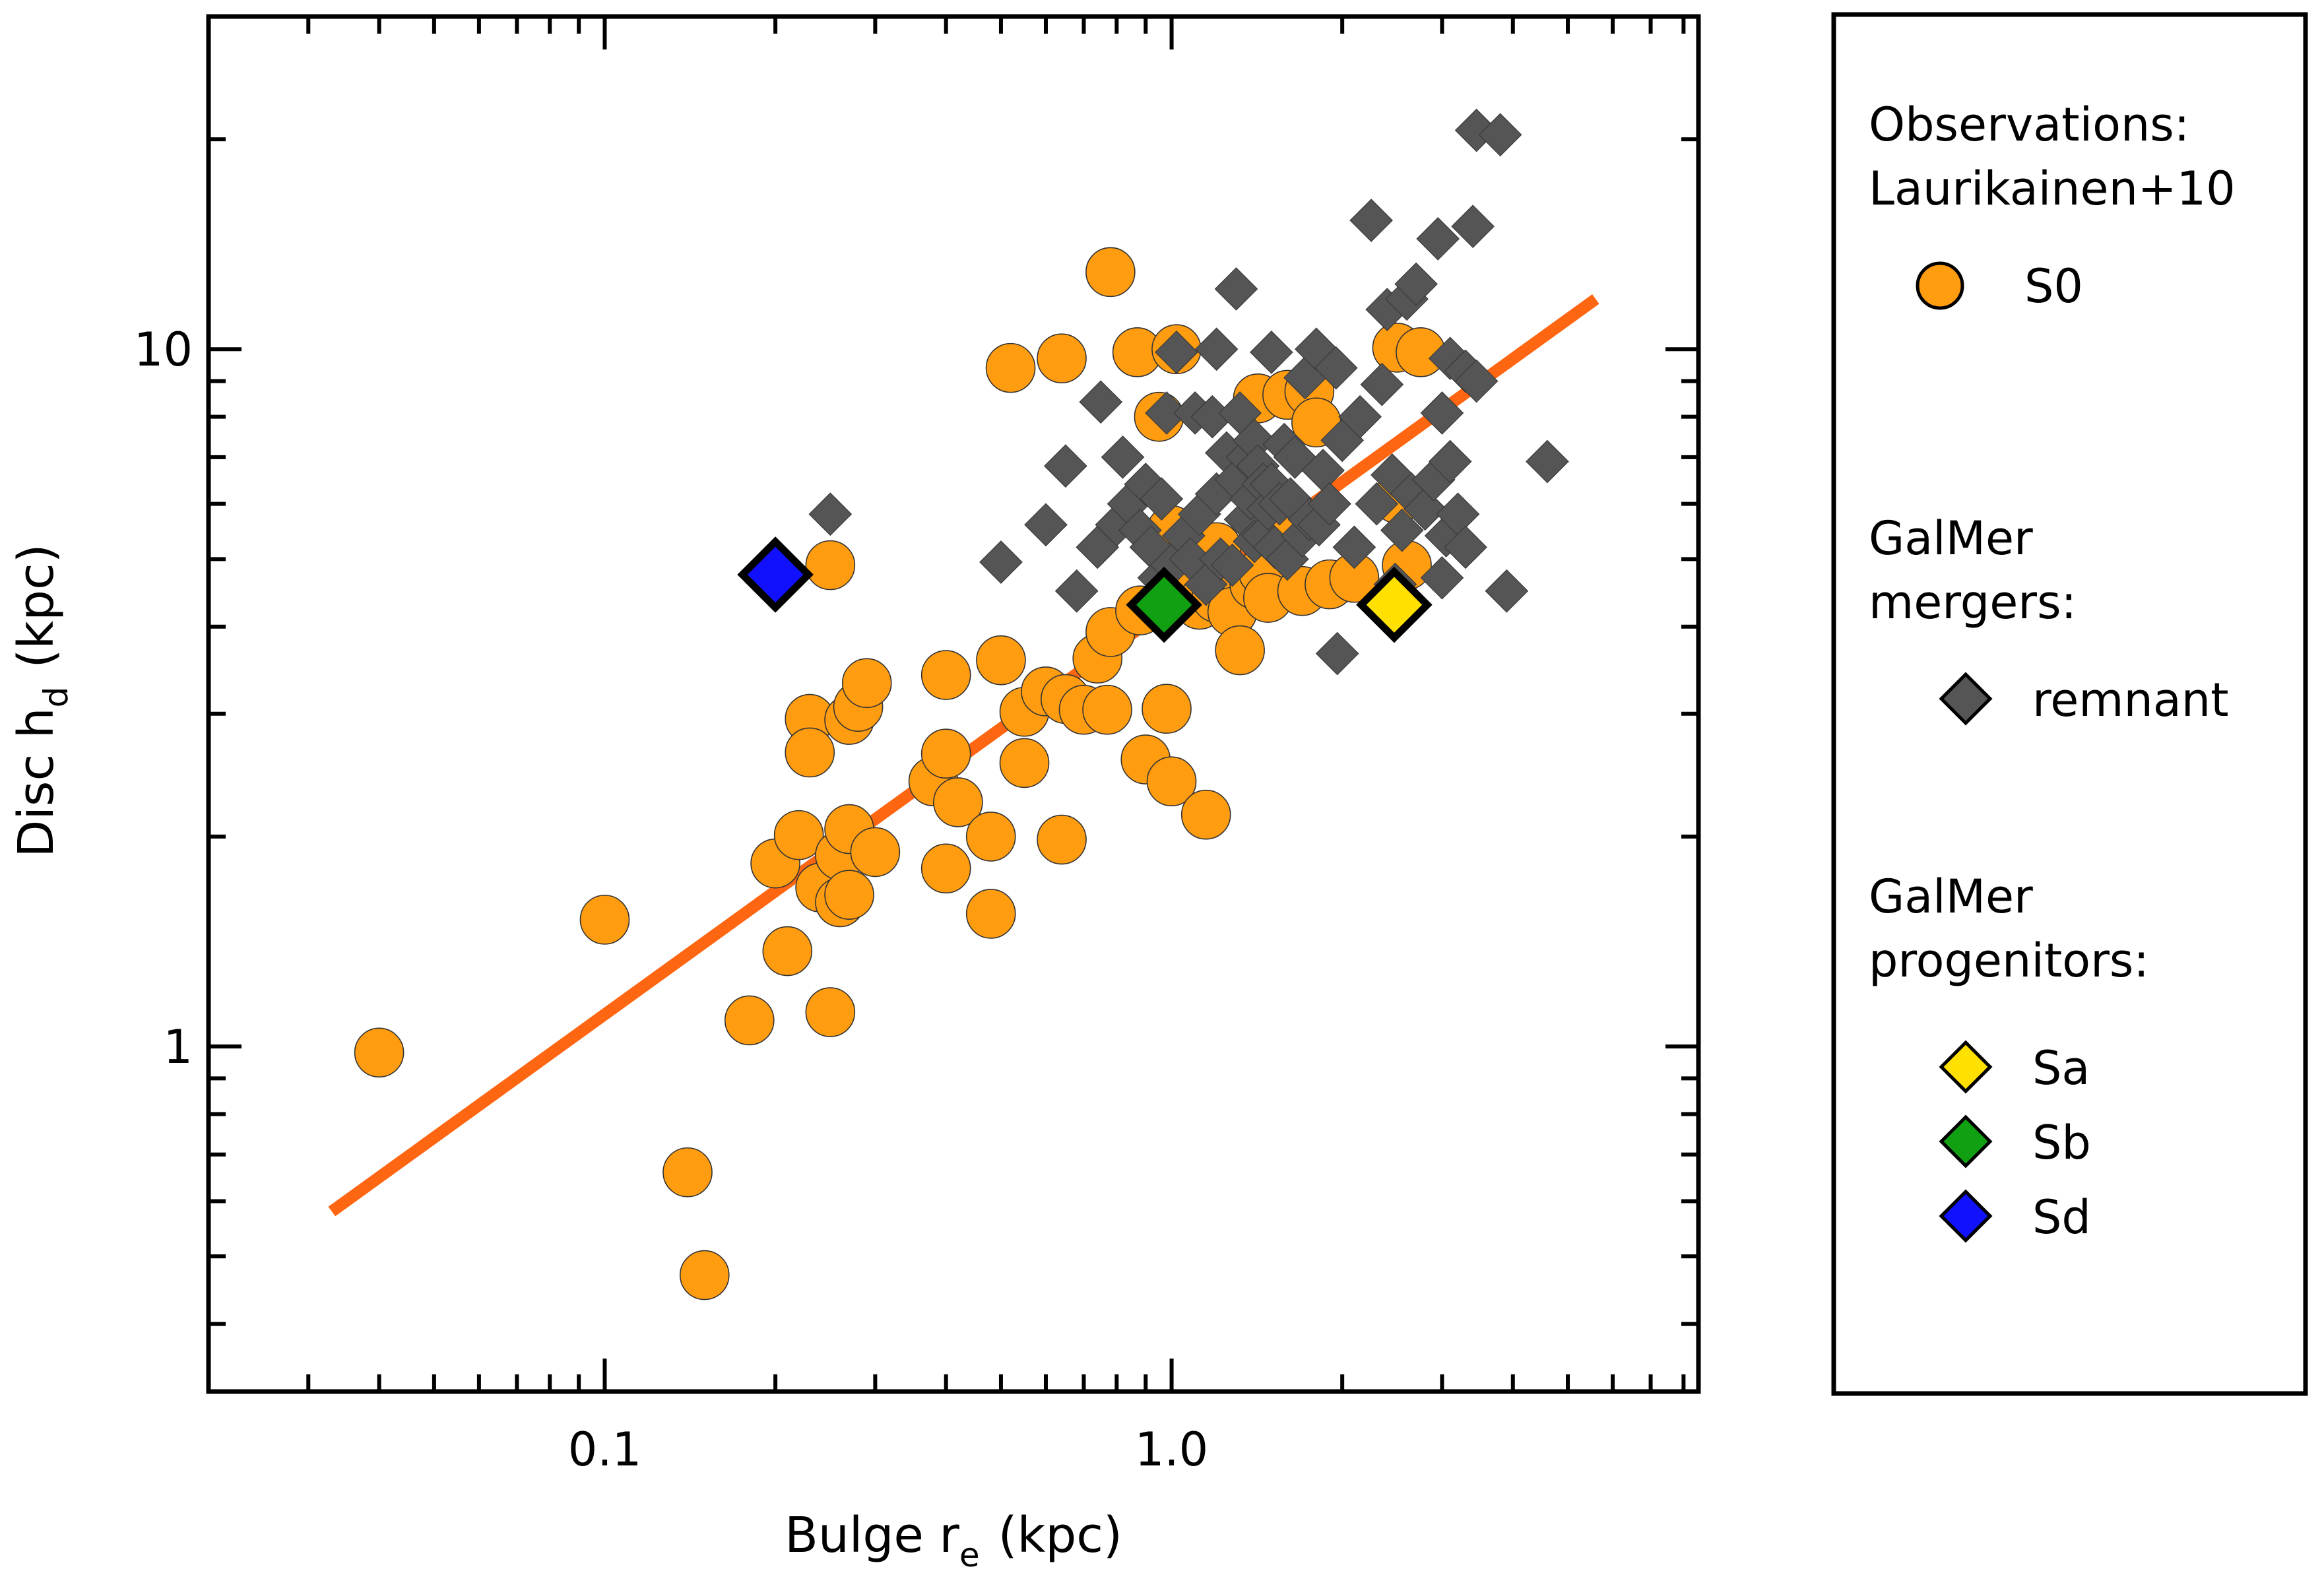  What do you see at coordinates (2029, 125) in the screenshot?
I see `legend-obs-heading-line1: Observations:` at bounding box center [2029, 125].